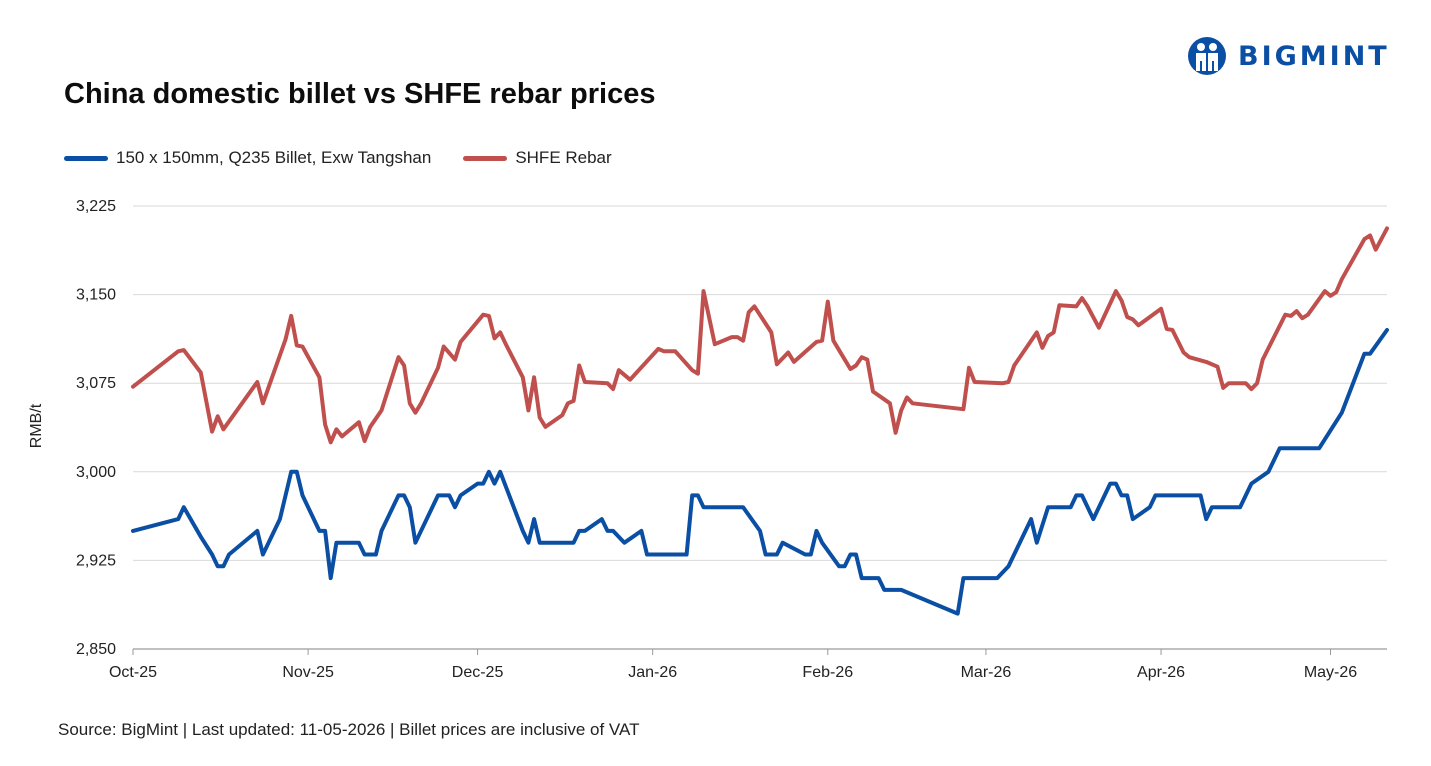  I want to click on x-tick-label: May-26, so click(1330, 672).